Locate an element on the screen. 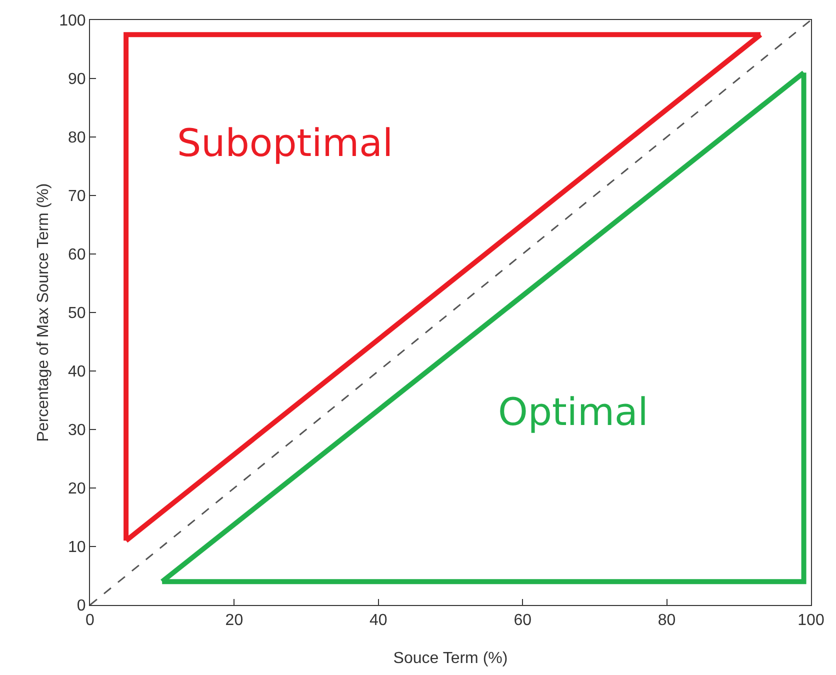  annotation: Suboptimal is located at coordinates (285, 143).